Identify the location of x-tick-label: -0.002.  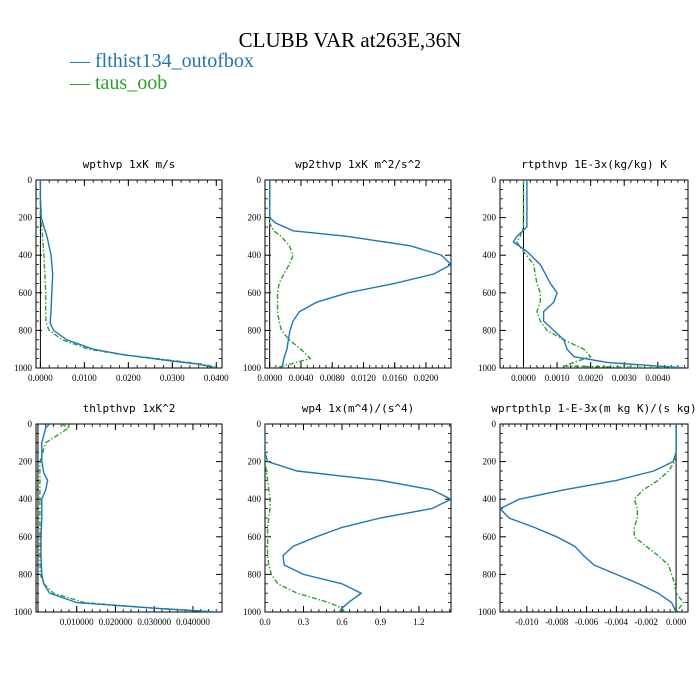
(646, 622).